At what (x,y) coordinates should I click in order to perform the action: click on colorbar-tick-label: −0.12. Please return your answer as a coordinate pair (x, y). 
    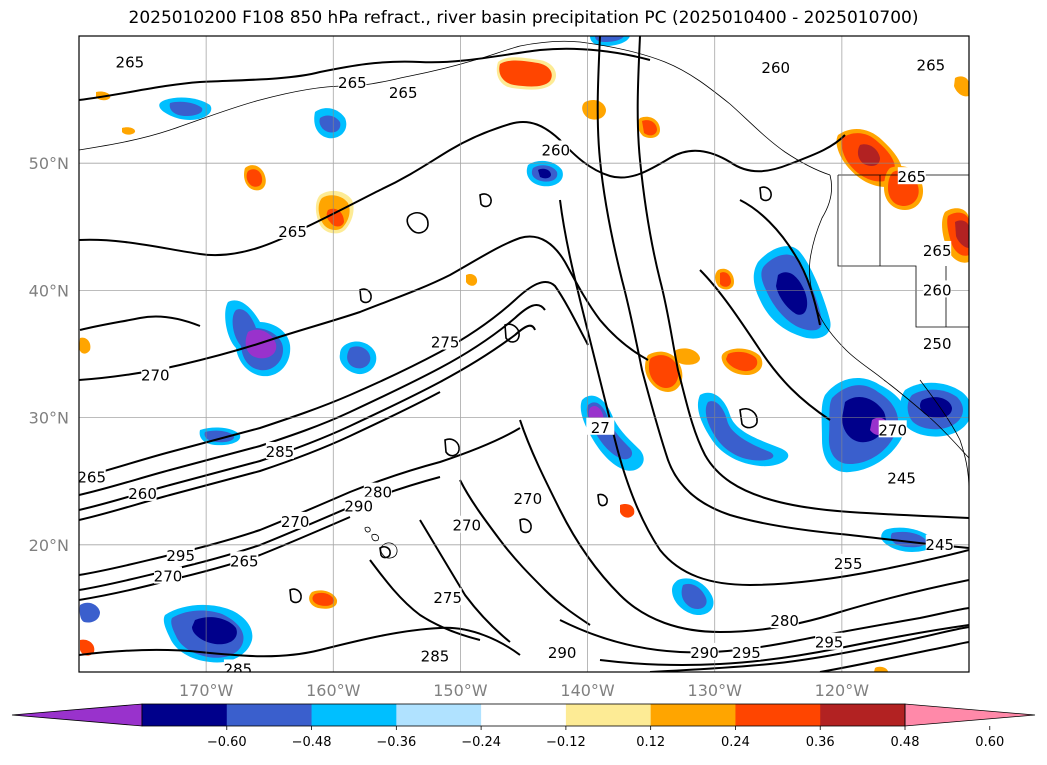
    Looking at the image, I should click on (566, 742).